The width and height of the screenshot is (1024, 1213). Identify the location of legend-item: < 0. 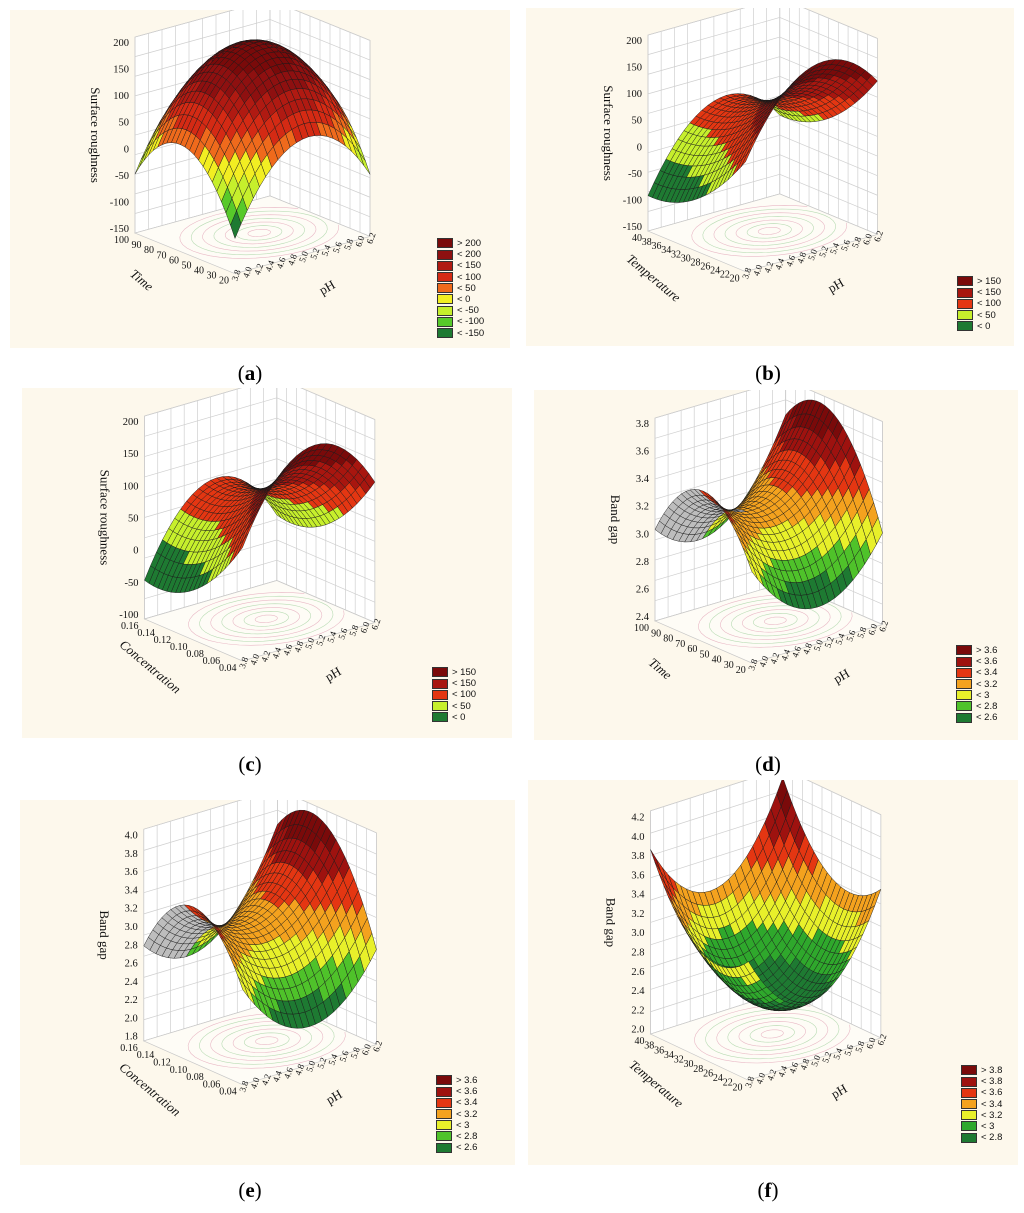
(454, 717).